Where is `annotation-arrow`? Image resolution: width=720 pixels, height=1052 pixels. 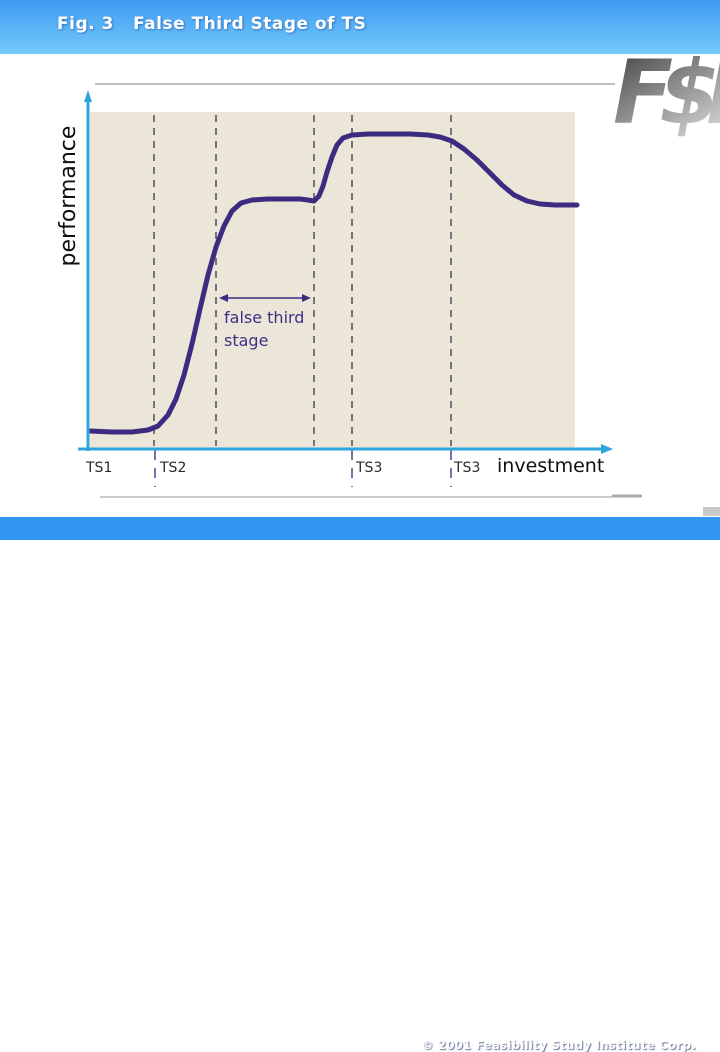 annotation-arrow is located at coordinates (265, 298).